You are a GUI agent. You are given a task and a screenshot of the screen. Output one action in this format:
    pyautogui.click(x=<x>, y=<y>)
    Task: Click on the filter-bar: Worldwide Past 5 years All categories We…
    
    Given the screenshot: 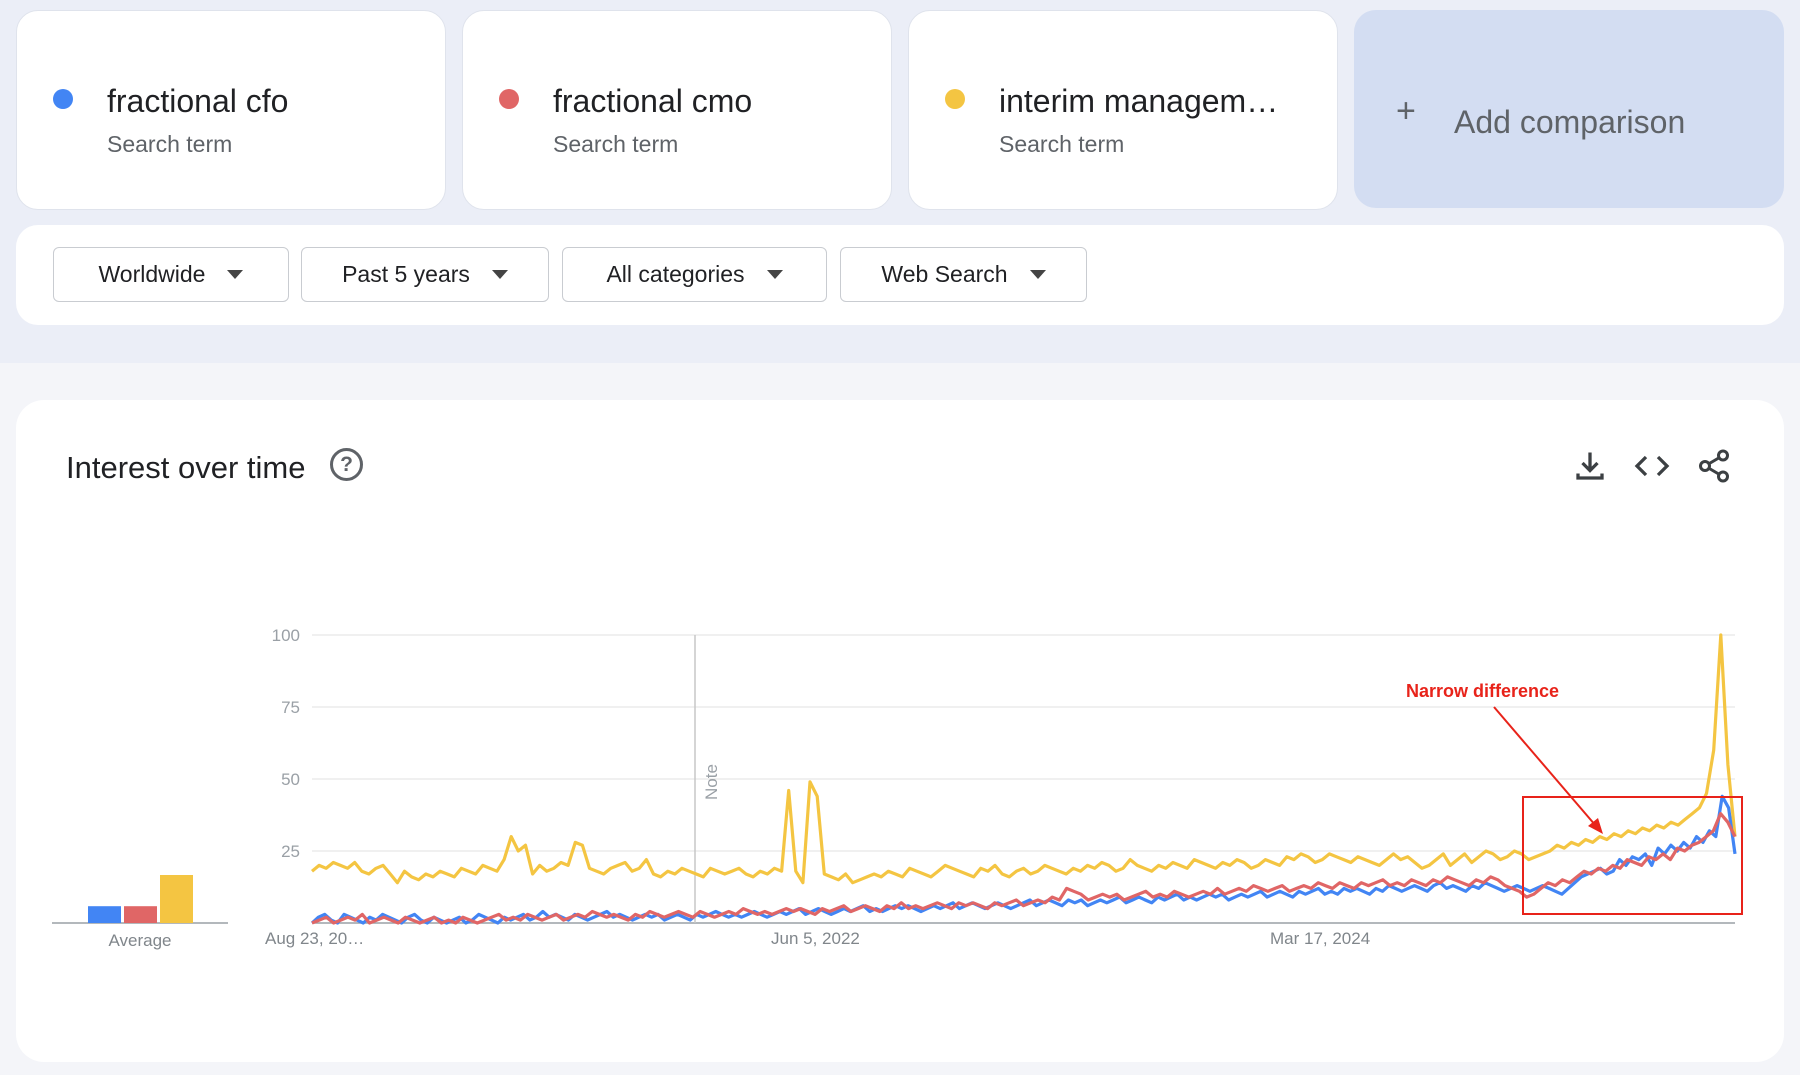 What is the action you would take?
    pyautogui.click(x=900, y=275)
    